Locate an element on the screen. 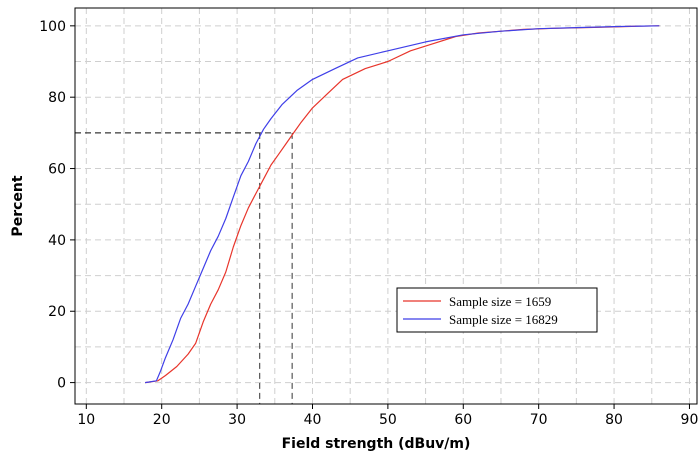 Image resolution: width=699 pixels, height=456 pixels. y-tick-label: 80 is located at coordinates (57, 98).